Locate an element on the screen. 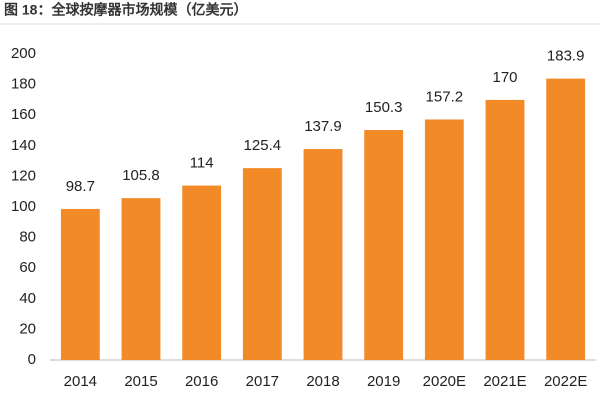 The width and height of the screenshot is (600, 400). x-tick-label: 2018 is located at coordinates (322, 381).